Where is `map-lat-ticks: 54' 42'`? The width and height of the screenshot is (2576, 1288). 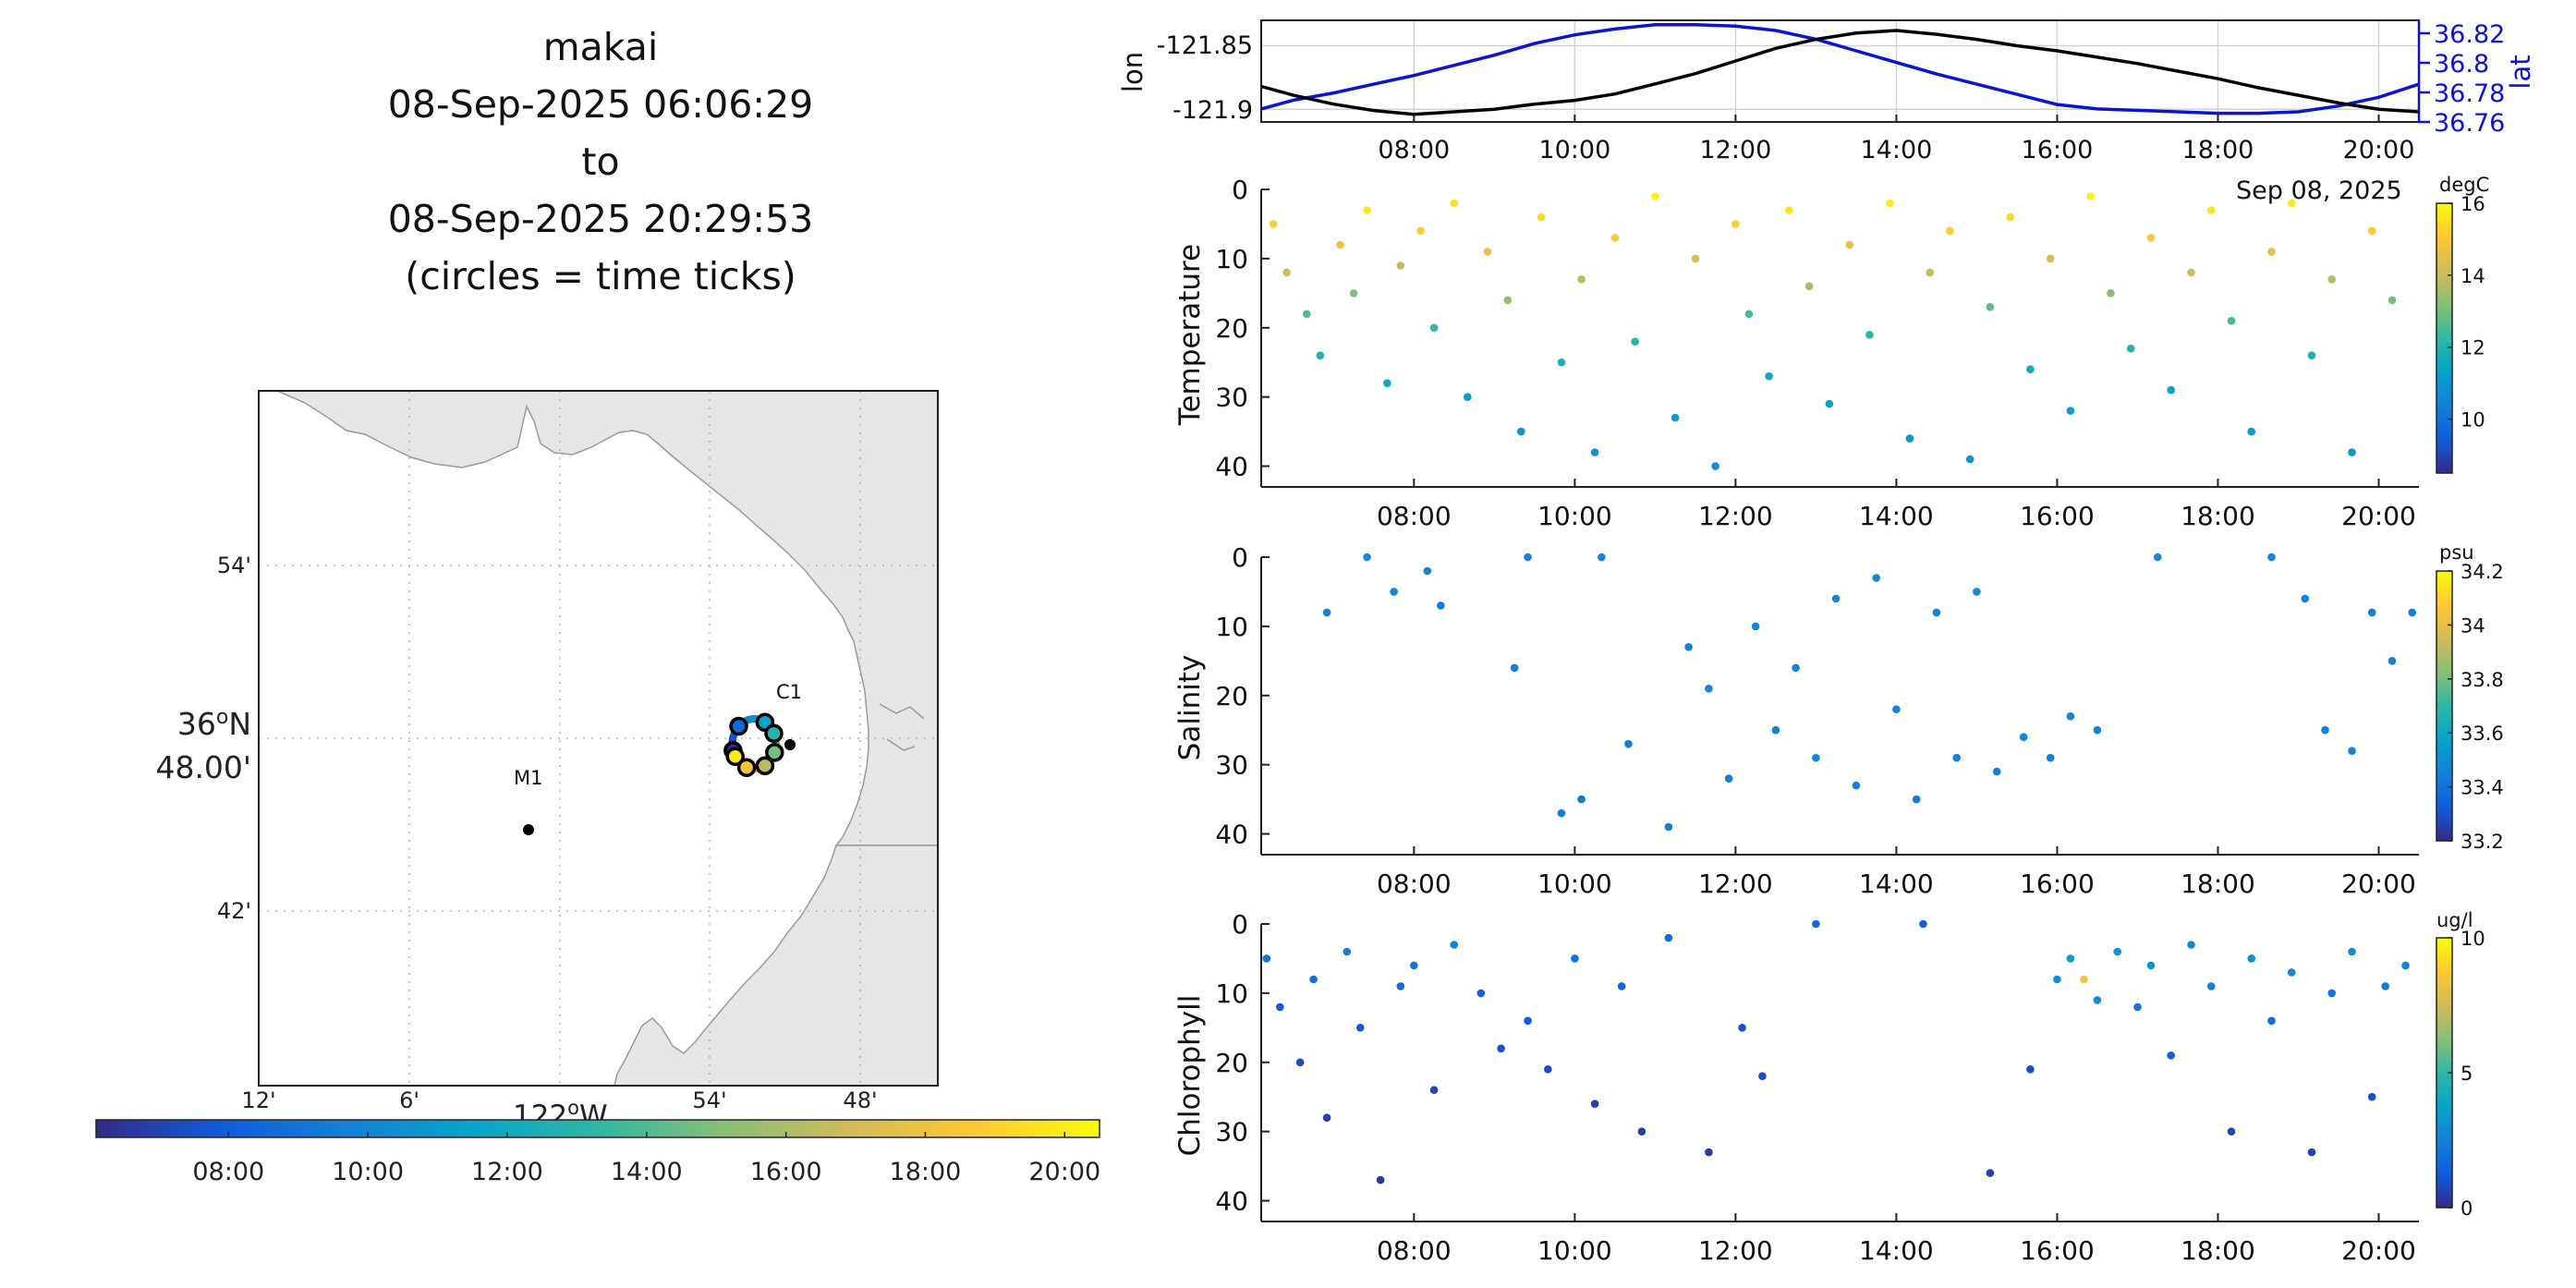
map-lat-ticks: 54' 42' is located at coordinates (234, 738).